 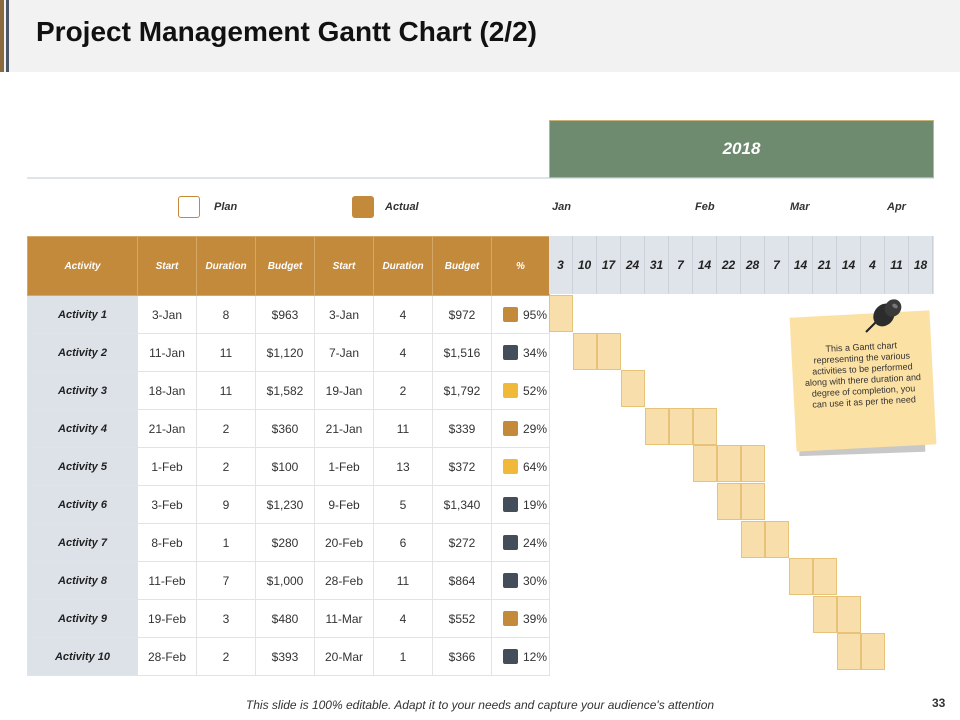 I want to click on percent-cell: 24%, so click(x=520, y=542).